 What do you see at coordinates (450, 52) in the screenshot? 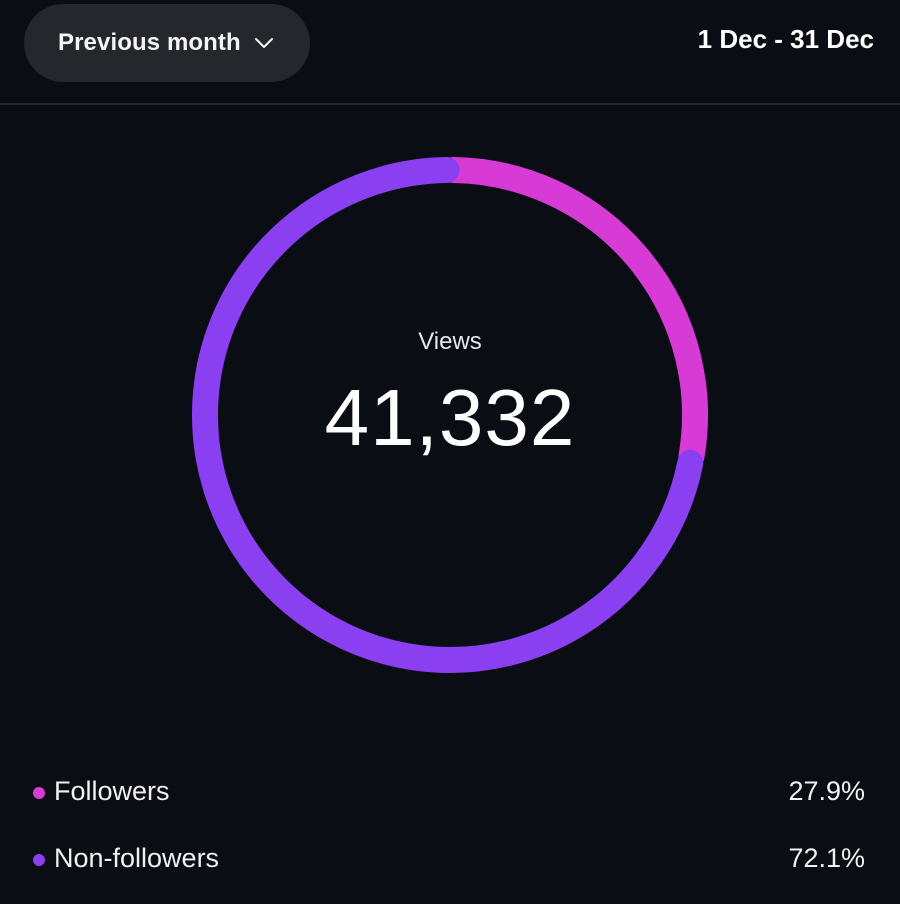
I see `header: Previous month 1 Dec - 31 Dec` at bounding box center [450, 52].